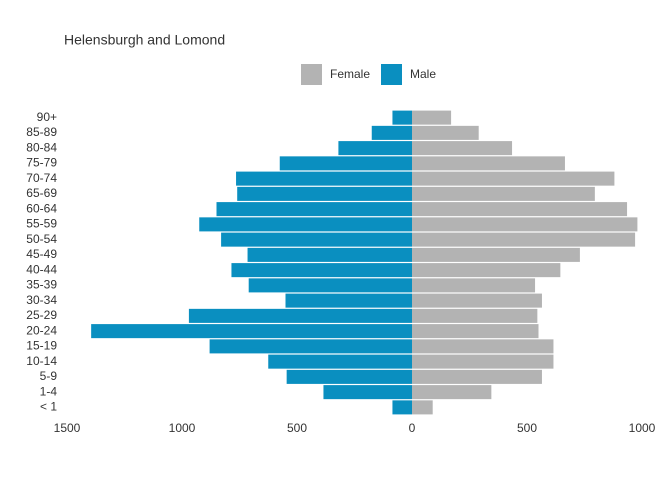 The width and height of the screenshot is (672, 485). I want to click on y-tick-label: 60-64, so click(41, 208).